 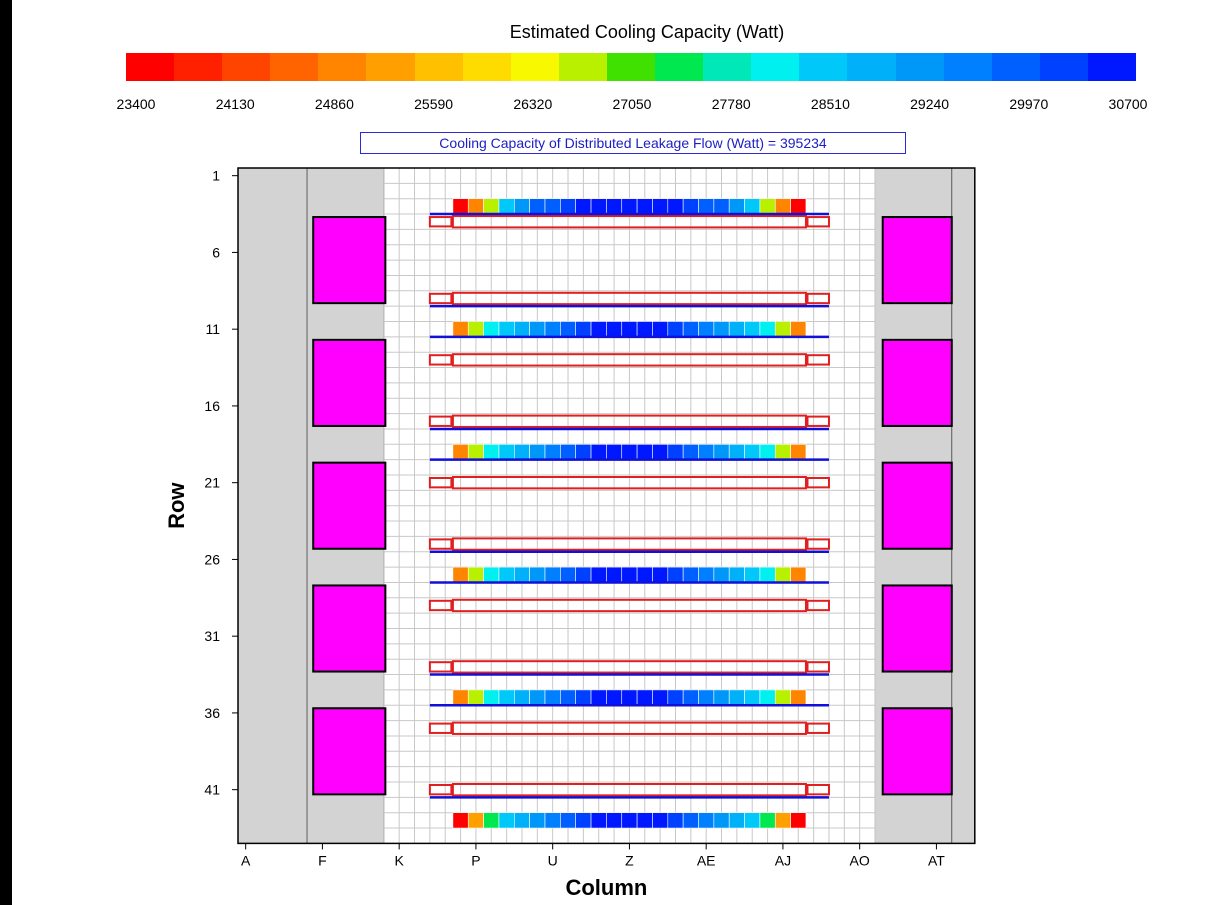 What do you see at coordinates (860, 860) in the screenshot?
I see `x-tick-label: AO` at bounding box center [860, 860].